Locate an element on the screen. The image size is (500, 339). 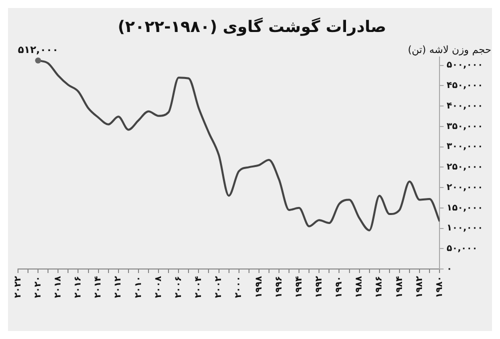
x-tick-label: ۲۰۲۲ is located at coordinates (18, 287).